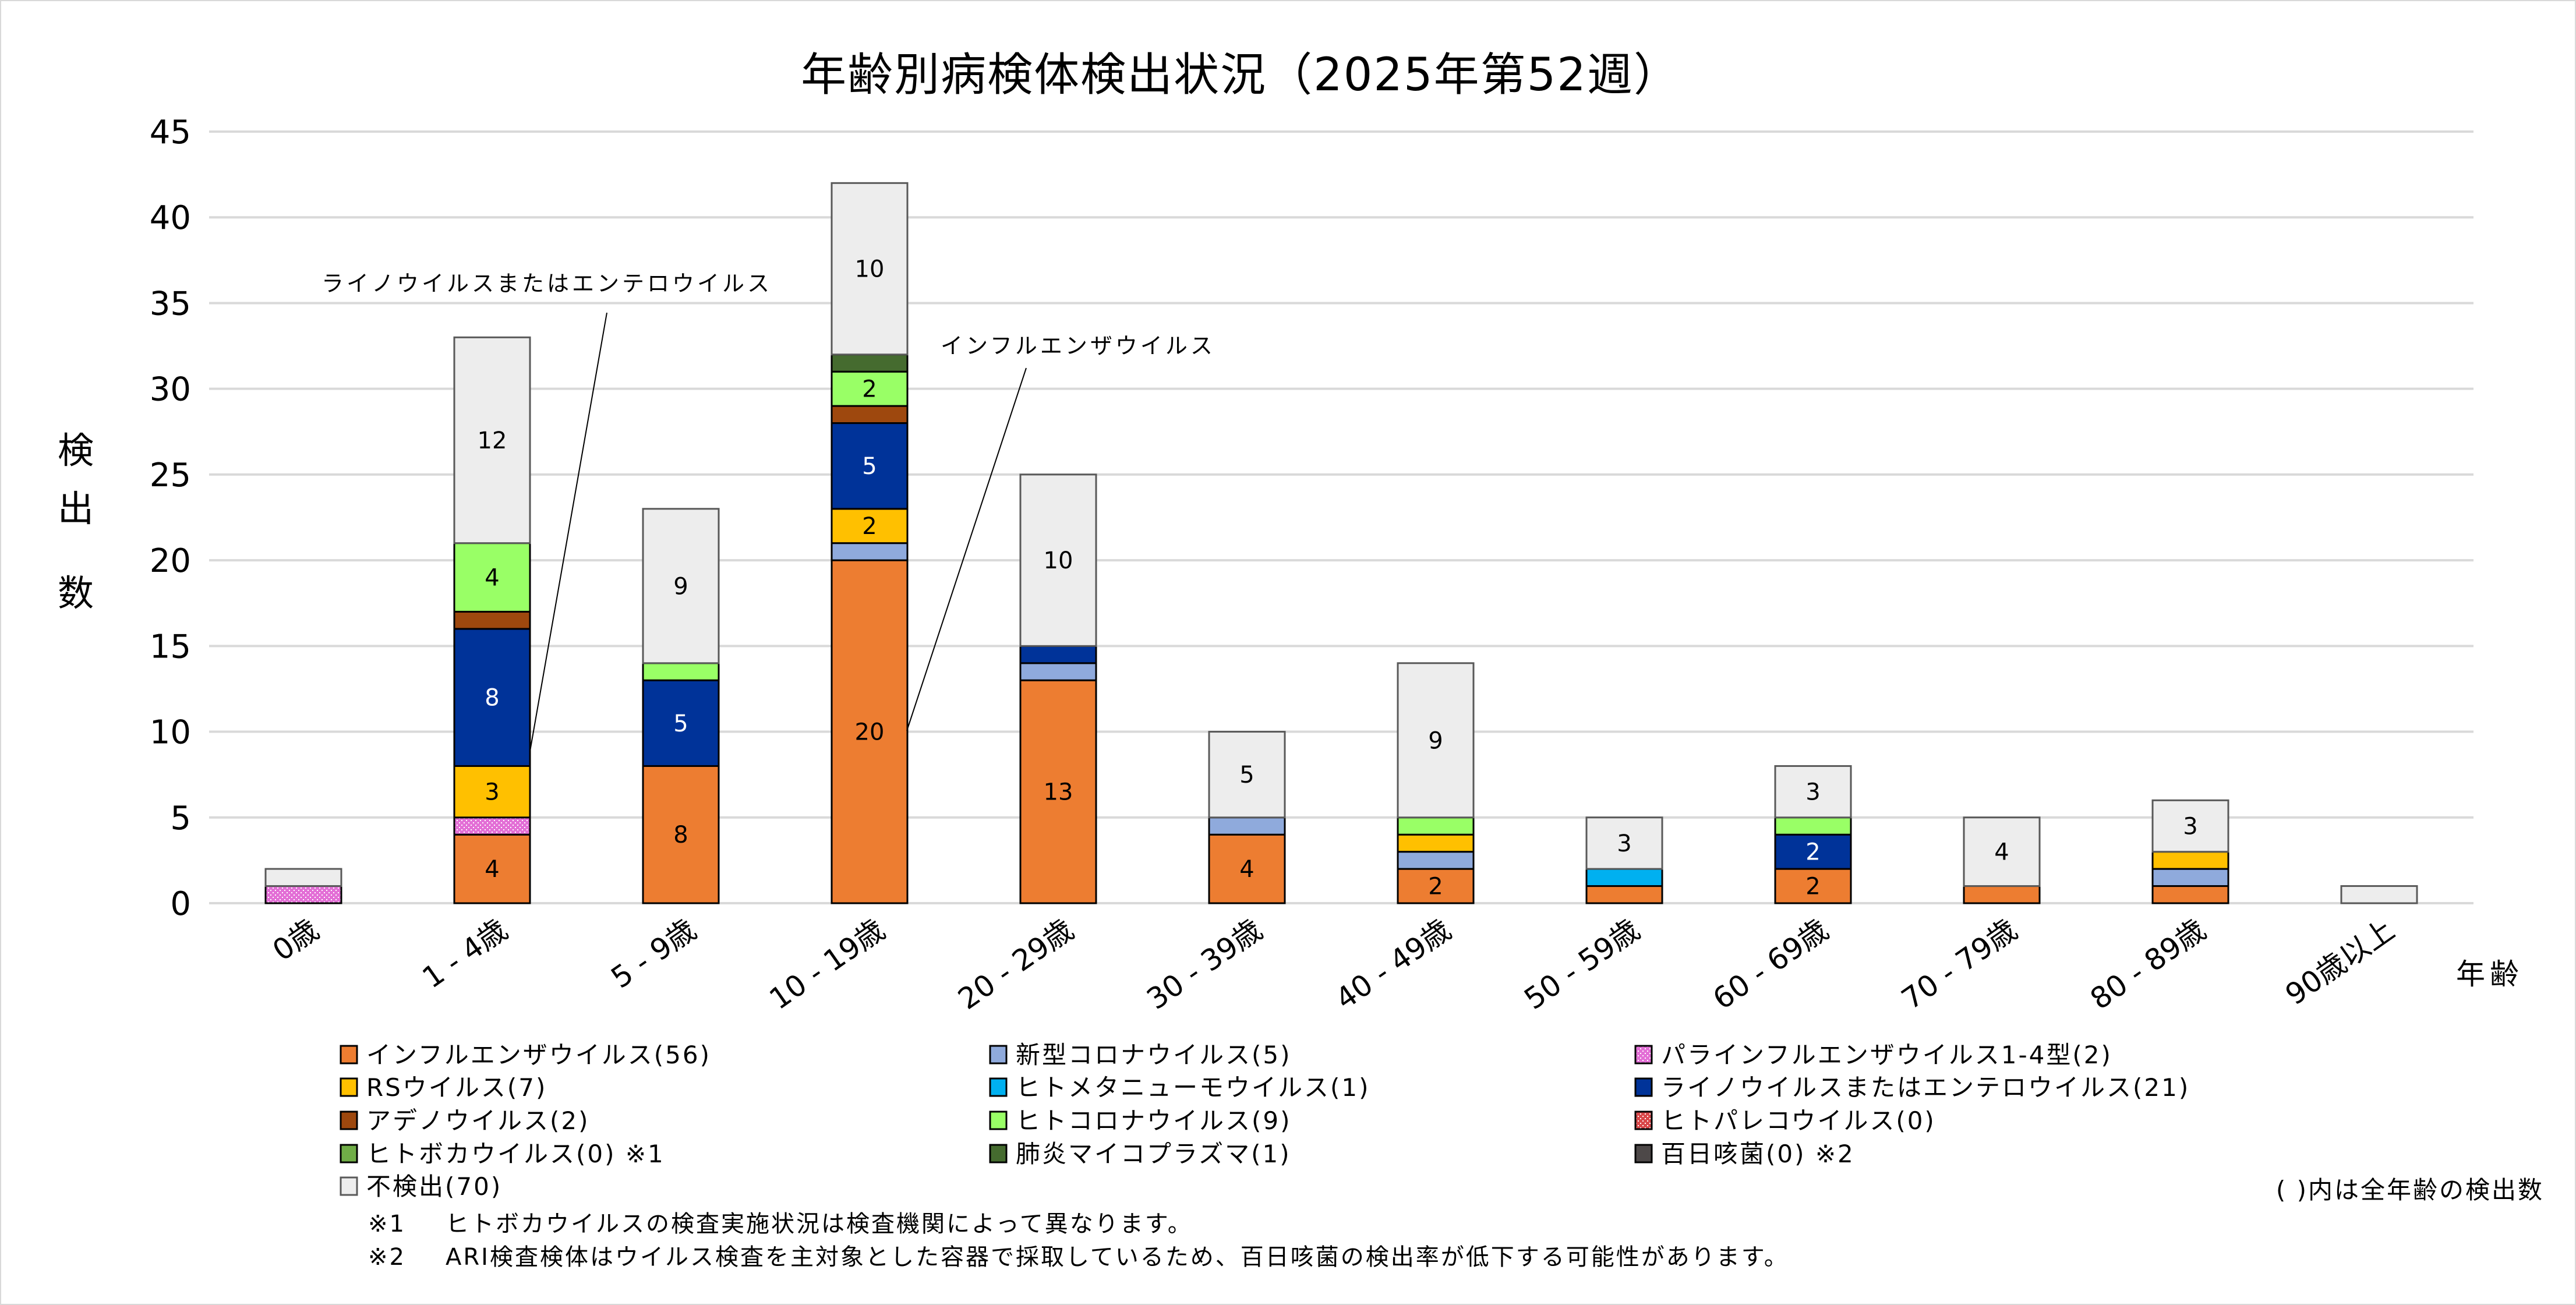 Image resolution: width=2576 pixels, height=1305 pixels. Describe the element at coordinates (387, 1257) in the screenshot. I see `footnote-2-mark: ※2` at that location.